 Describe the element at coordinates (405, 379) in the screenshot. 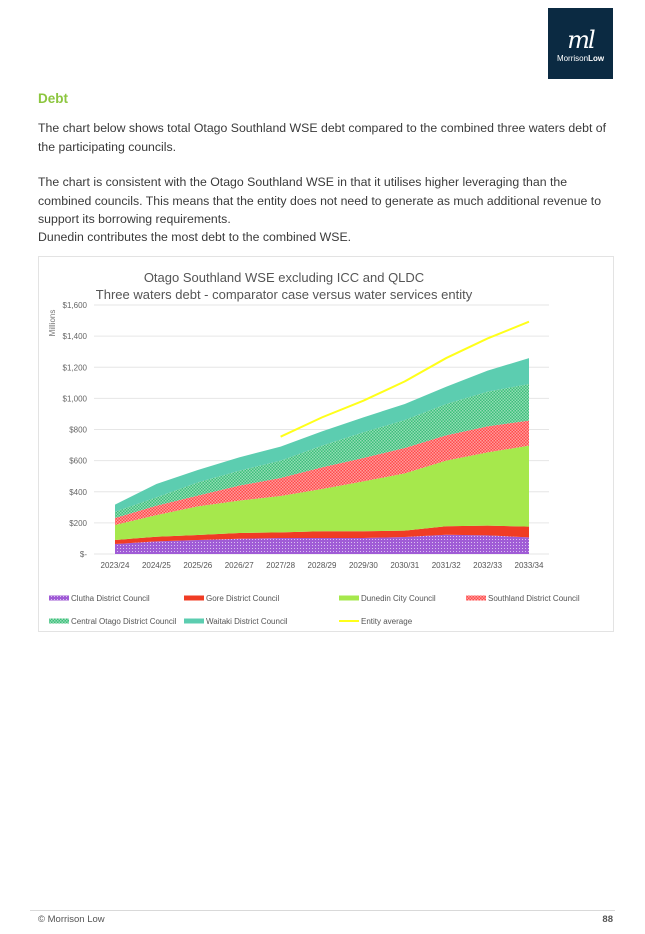

I see `line-entity-average` at that location.